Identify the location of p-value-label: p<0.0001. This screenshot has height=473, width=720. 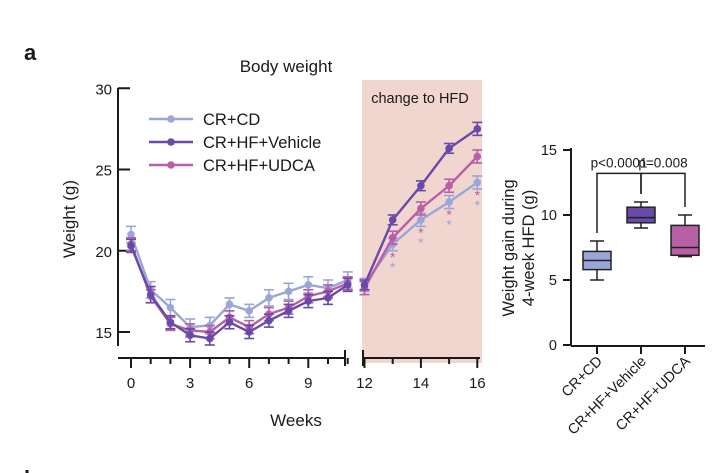
(619, 162).